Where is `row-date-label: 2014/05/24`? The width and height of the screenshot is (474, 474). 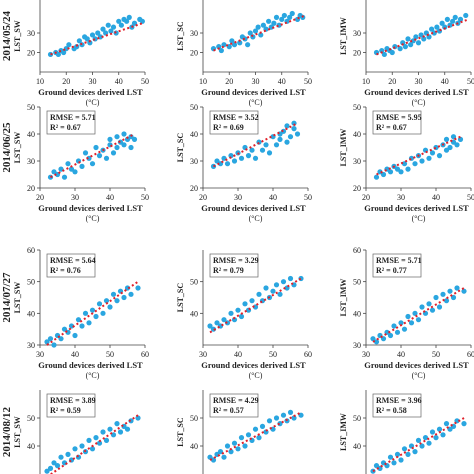 row-date-label: 2014/05/24 is located at coordinates (7, 35).